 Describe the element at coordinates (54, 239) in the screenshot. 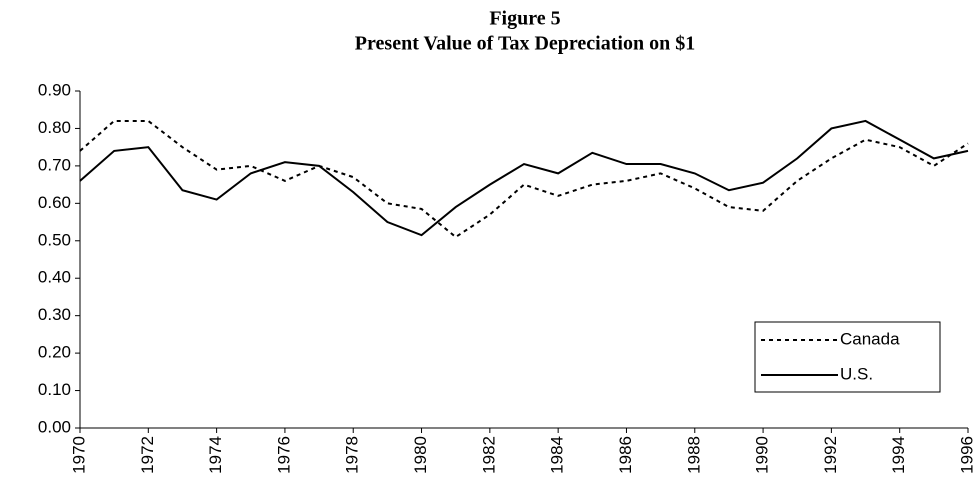

I see `y-tick-label: 0.50` at that location.